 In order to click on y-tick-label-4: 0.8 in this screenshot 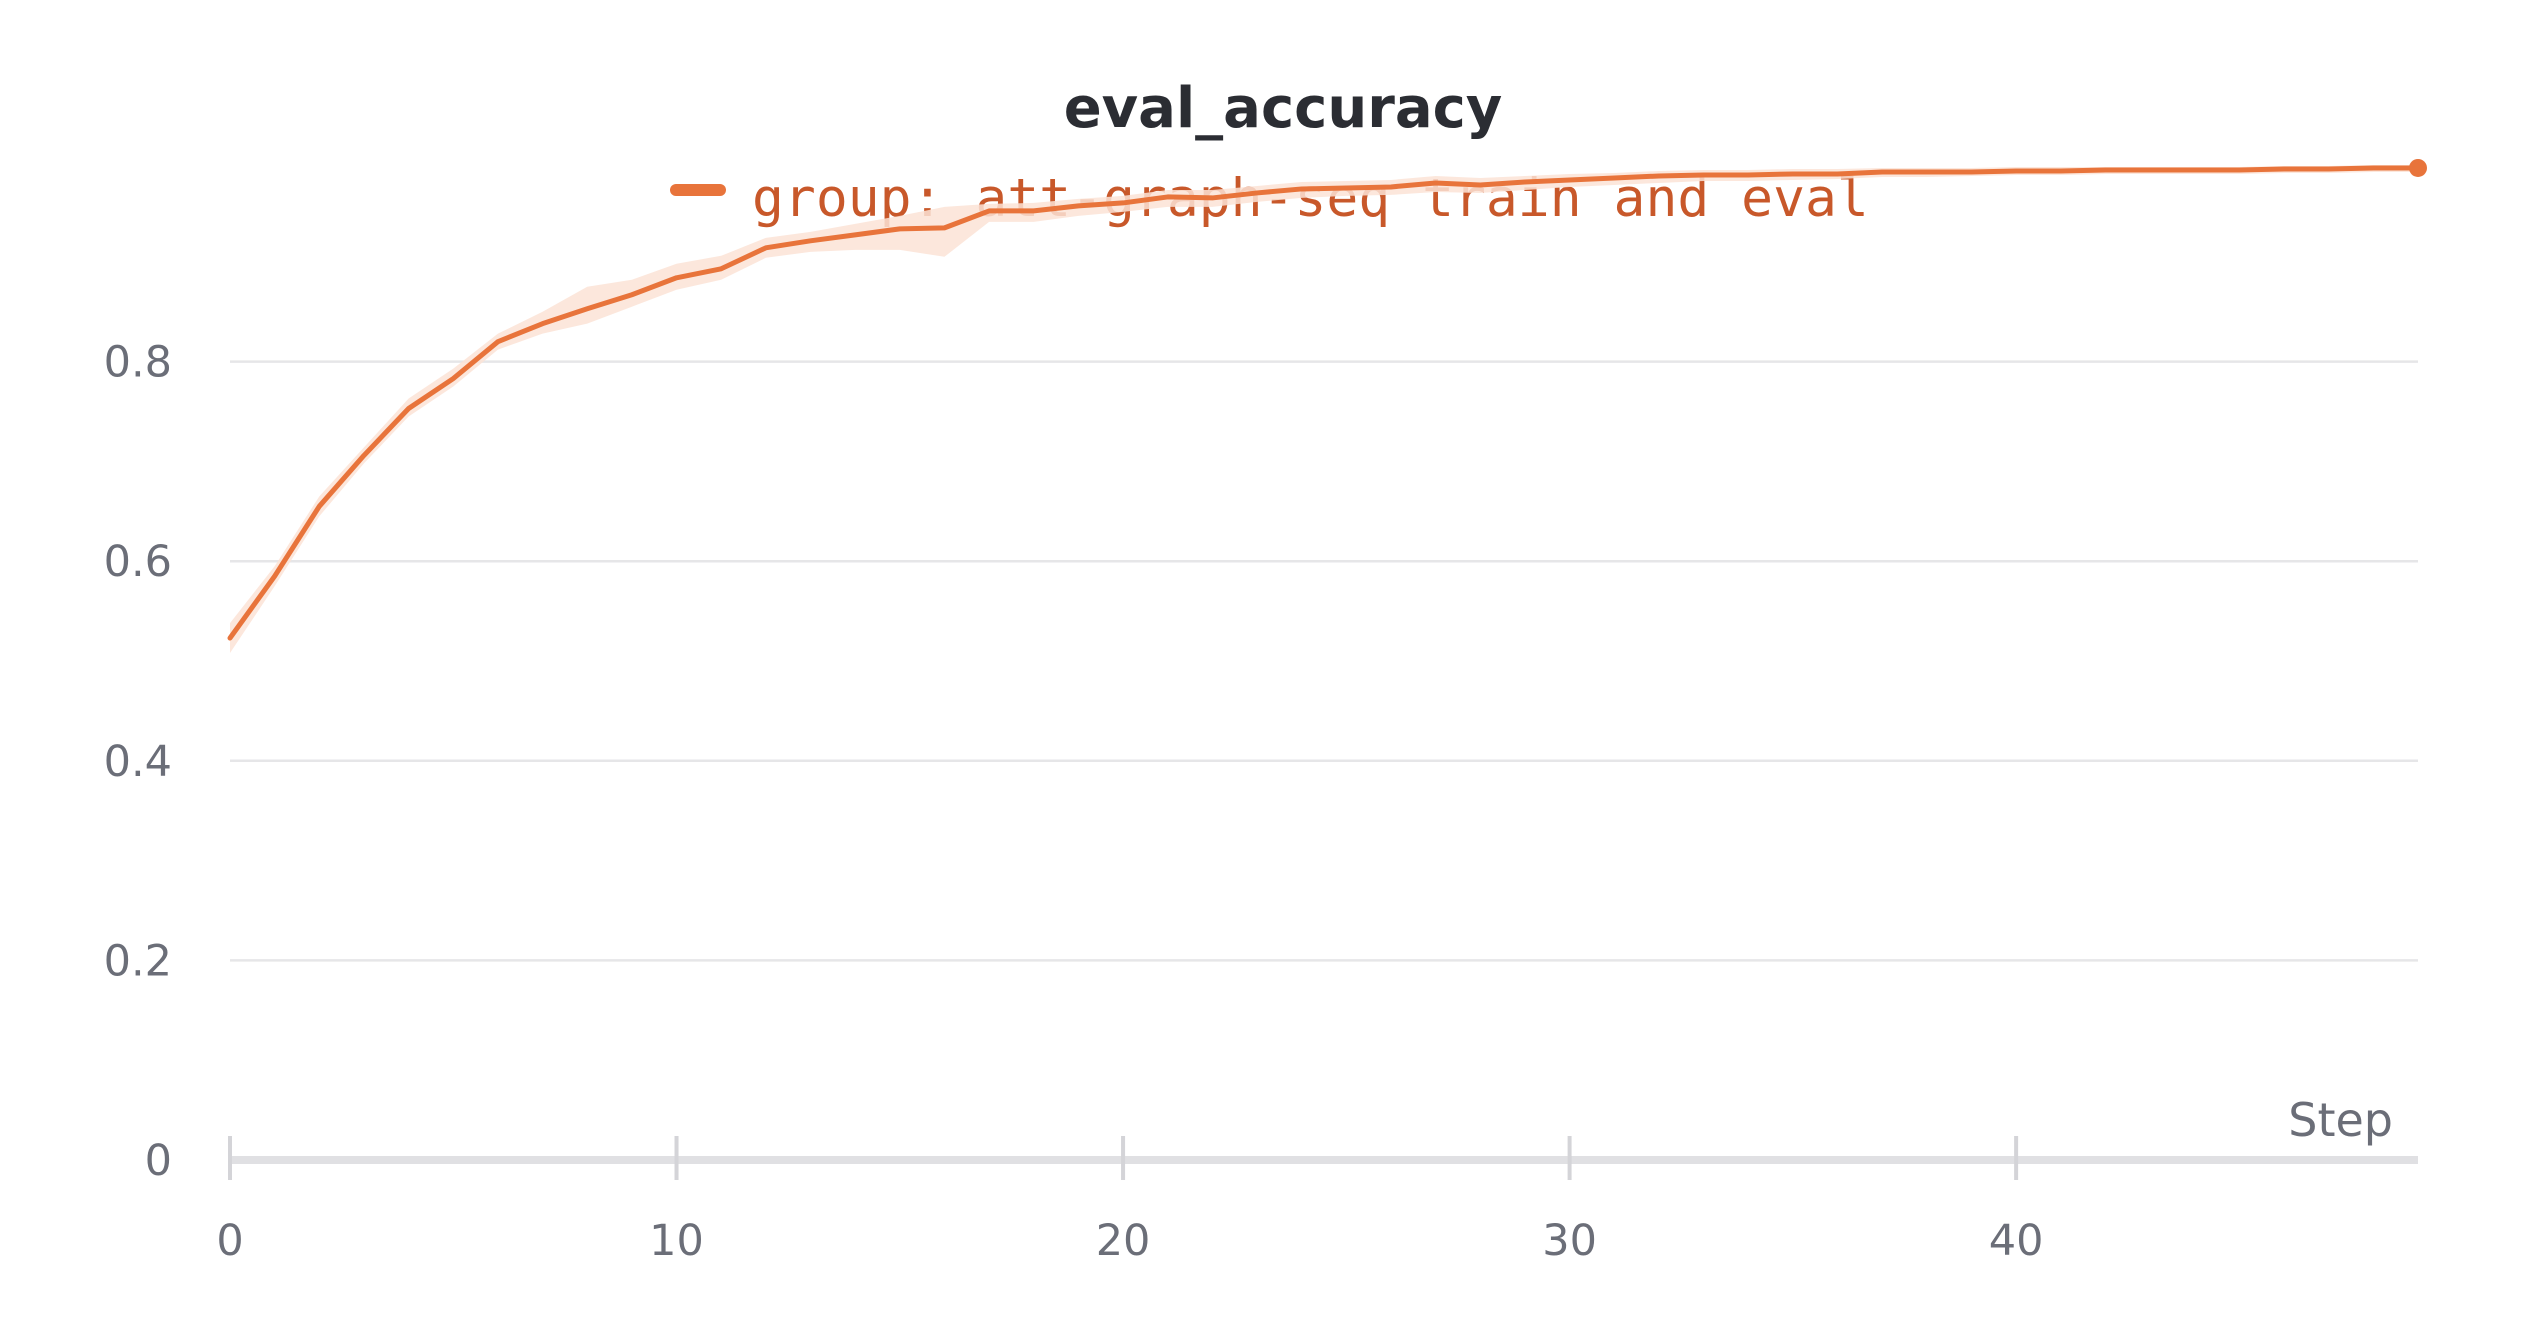, I will do `click(138, 363)`.